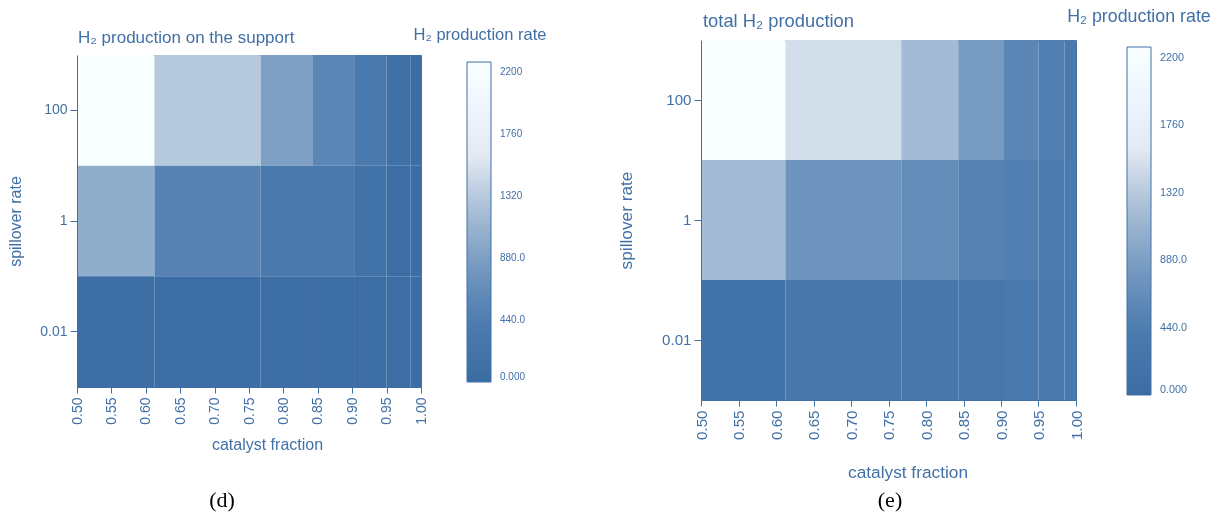  What do you see at coordinates (890, 500) in the screenshot?
I see `text: (e)` at bounding box center [890, 500].